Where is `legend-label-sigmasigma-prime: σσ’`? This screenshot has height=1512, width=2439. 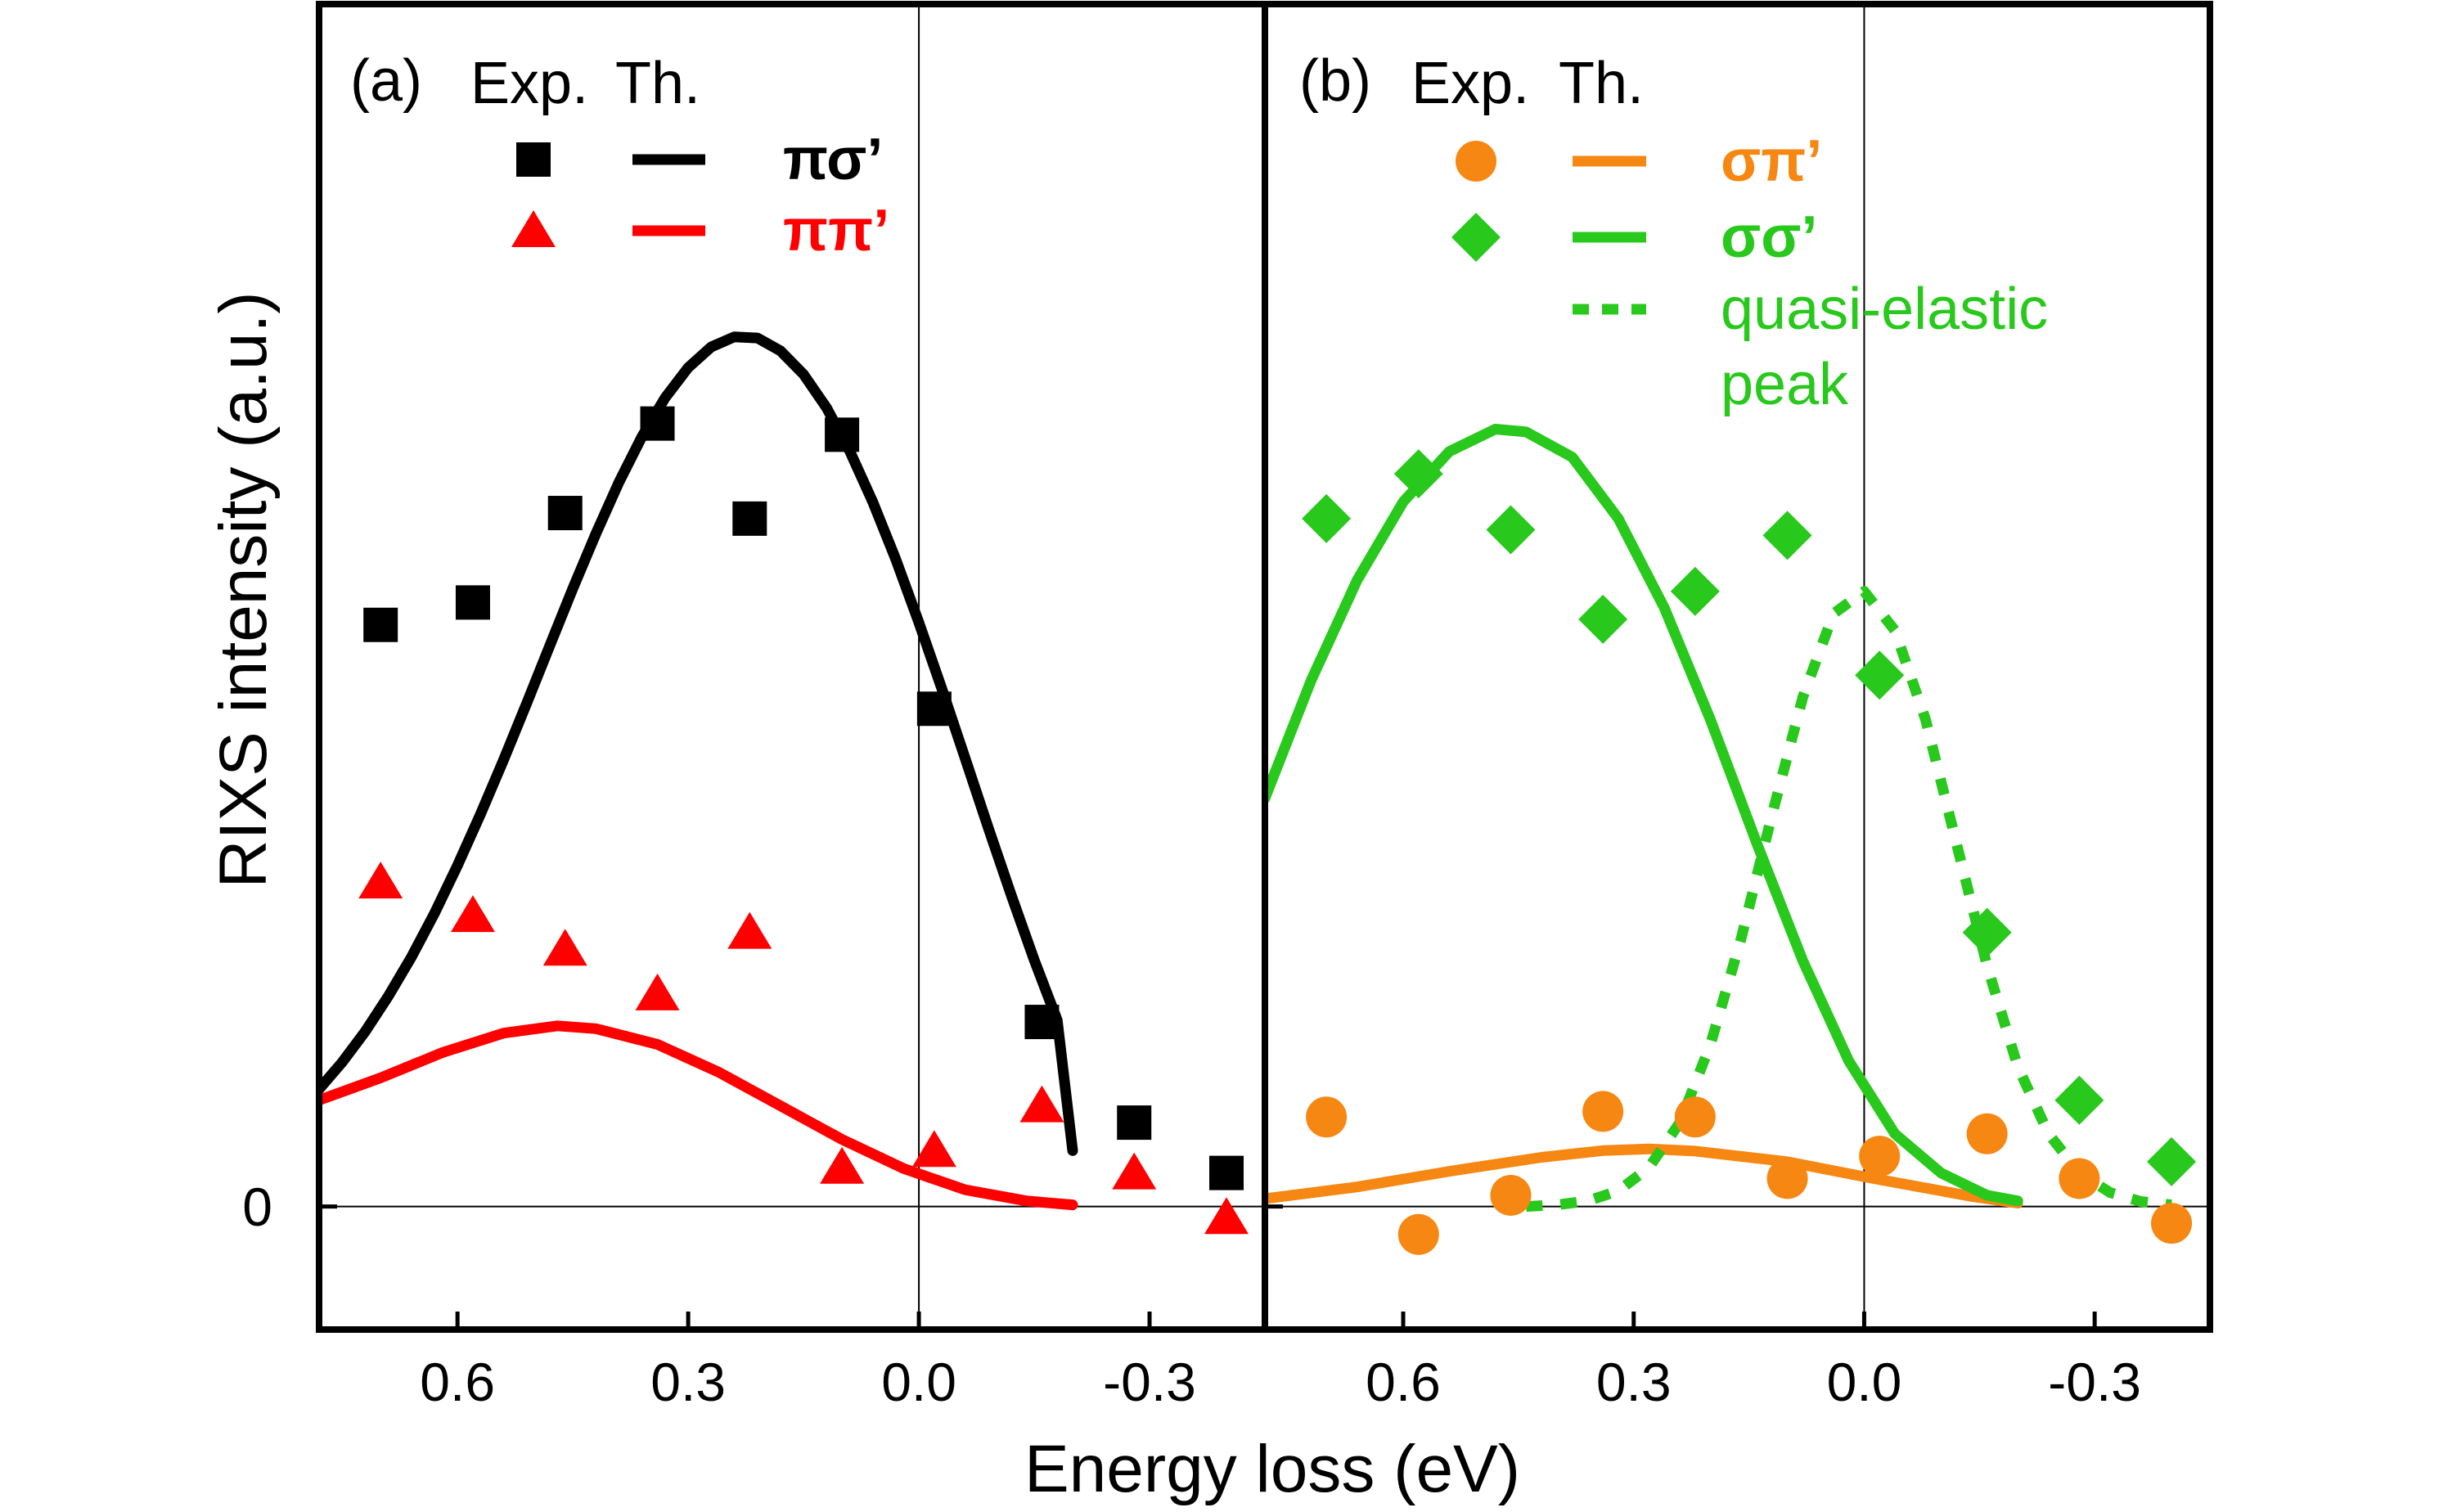
legend-label-sigmasigma-prime: σσ’ is located at coordinates (1769, 238).